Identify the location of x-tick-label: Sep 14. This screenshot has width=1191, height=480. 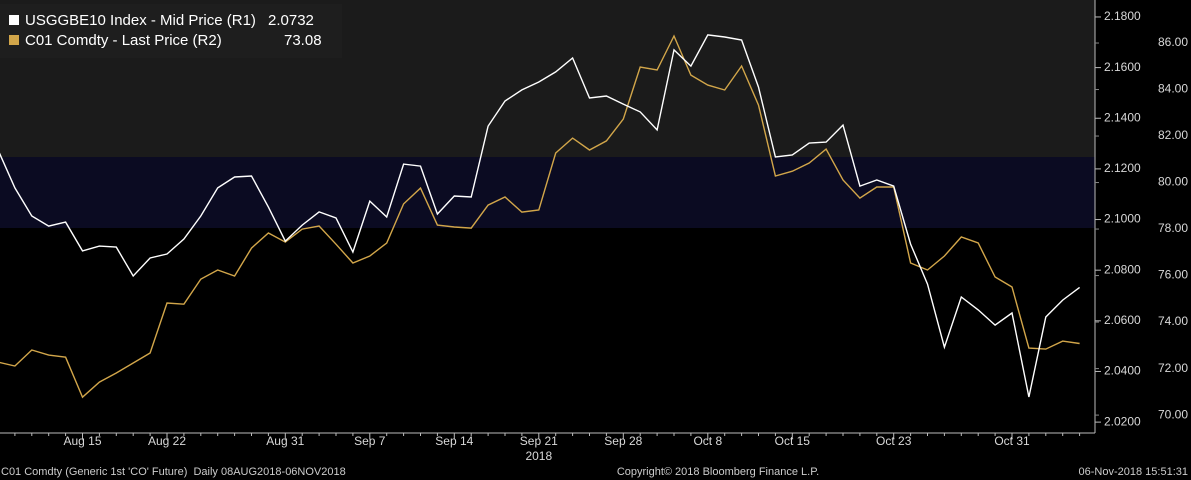
(454, 441).